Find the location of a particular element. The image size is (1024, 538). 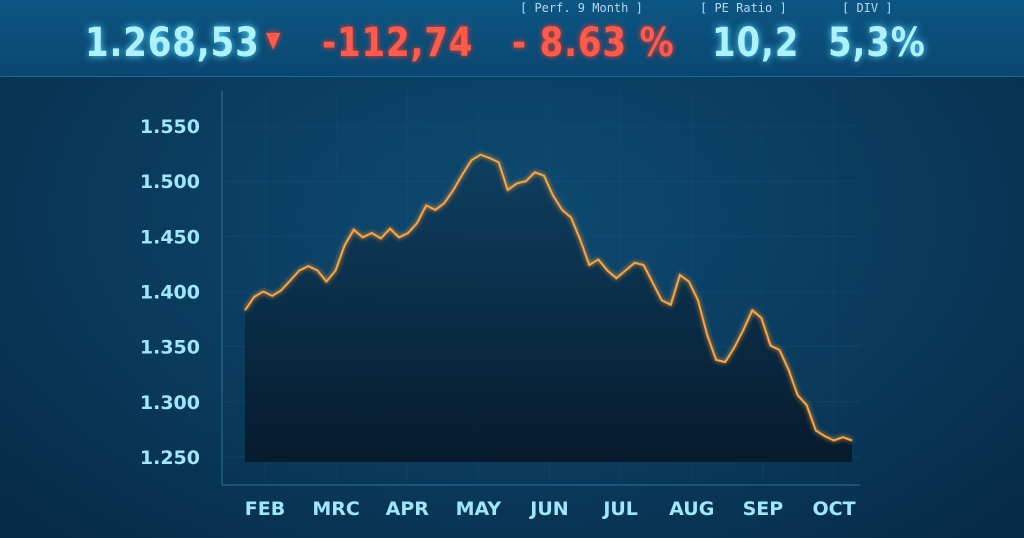

y-tick-label: 1.400 is located at coordinates (170, 293).